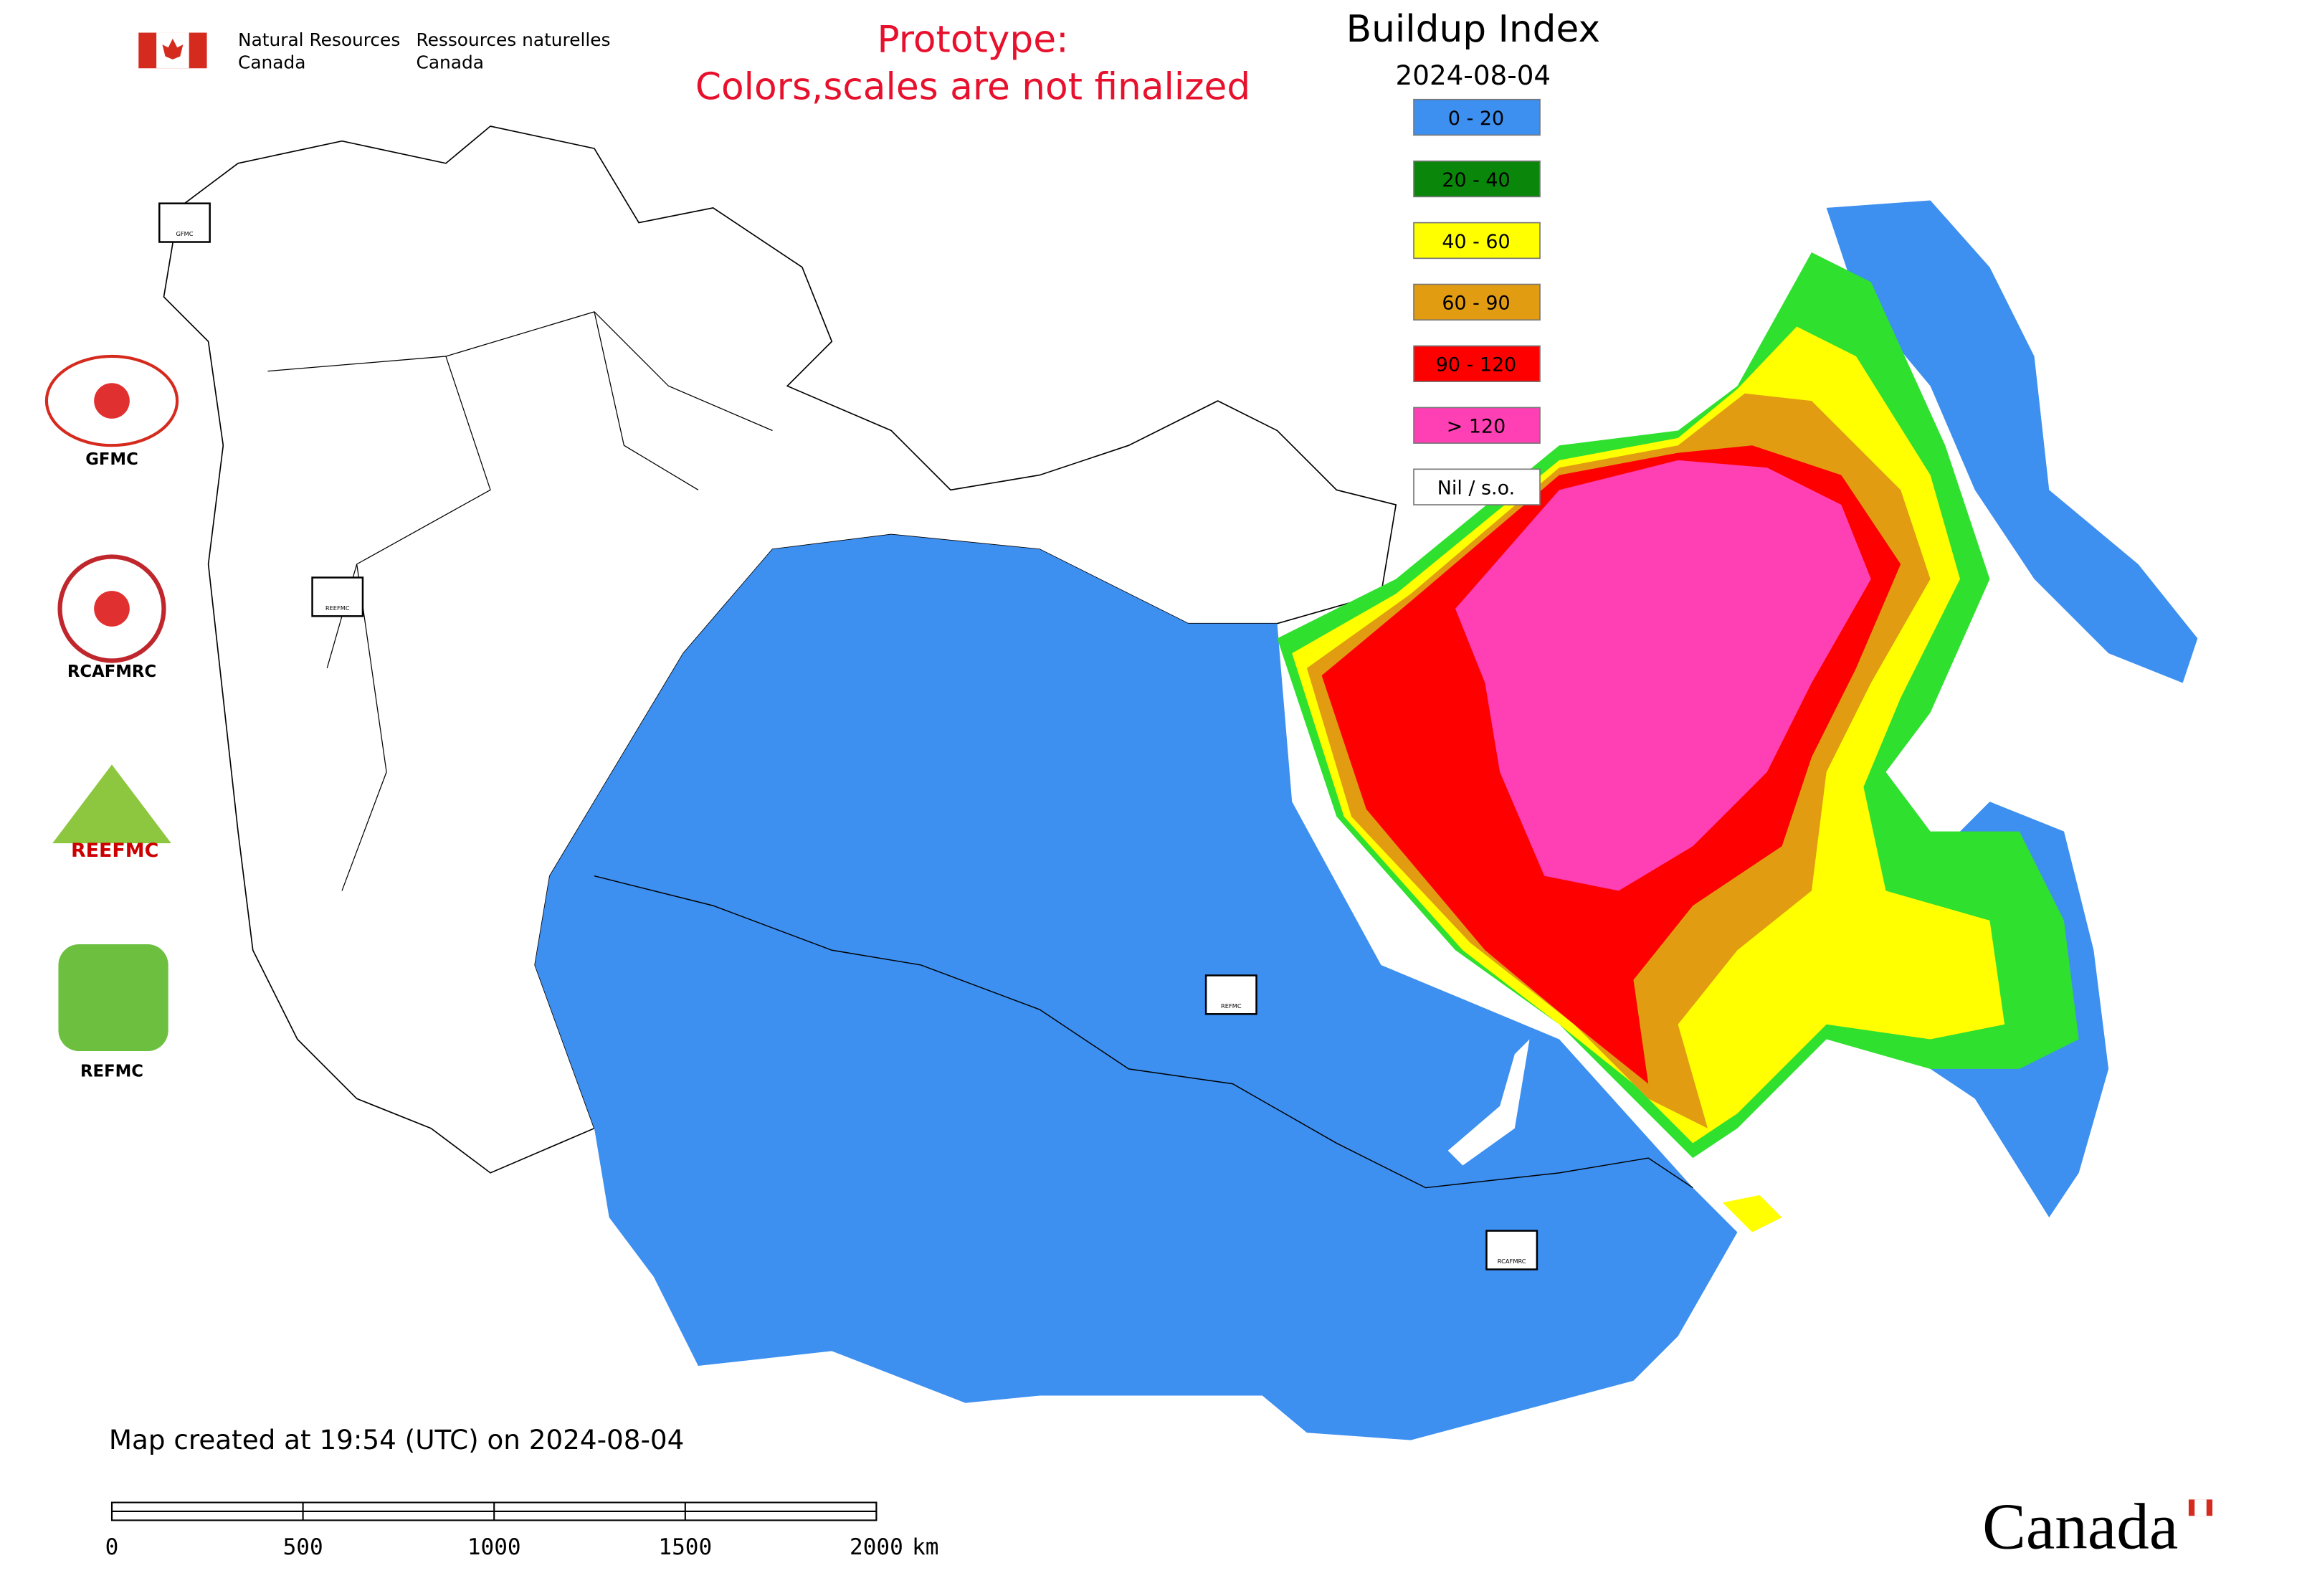  What do you see at coordinates (973, 87) in the screenshot?
I see `notice: Colors,scales are not finalized` at bounding box center [973, 87].